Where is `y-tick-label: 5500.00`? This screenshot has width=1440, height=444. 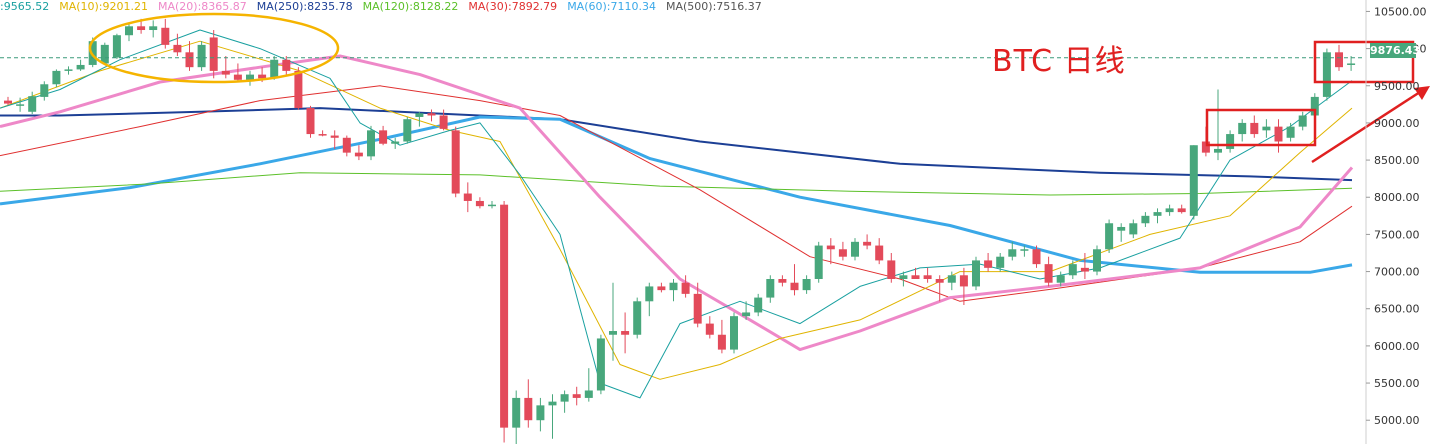 y-tick-label: 5500.00 is located at coordinates (1397, 383).